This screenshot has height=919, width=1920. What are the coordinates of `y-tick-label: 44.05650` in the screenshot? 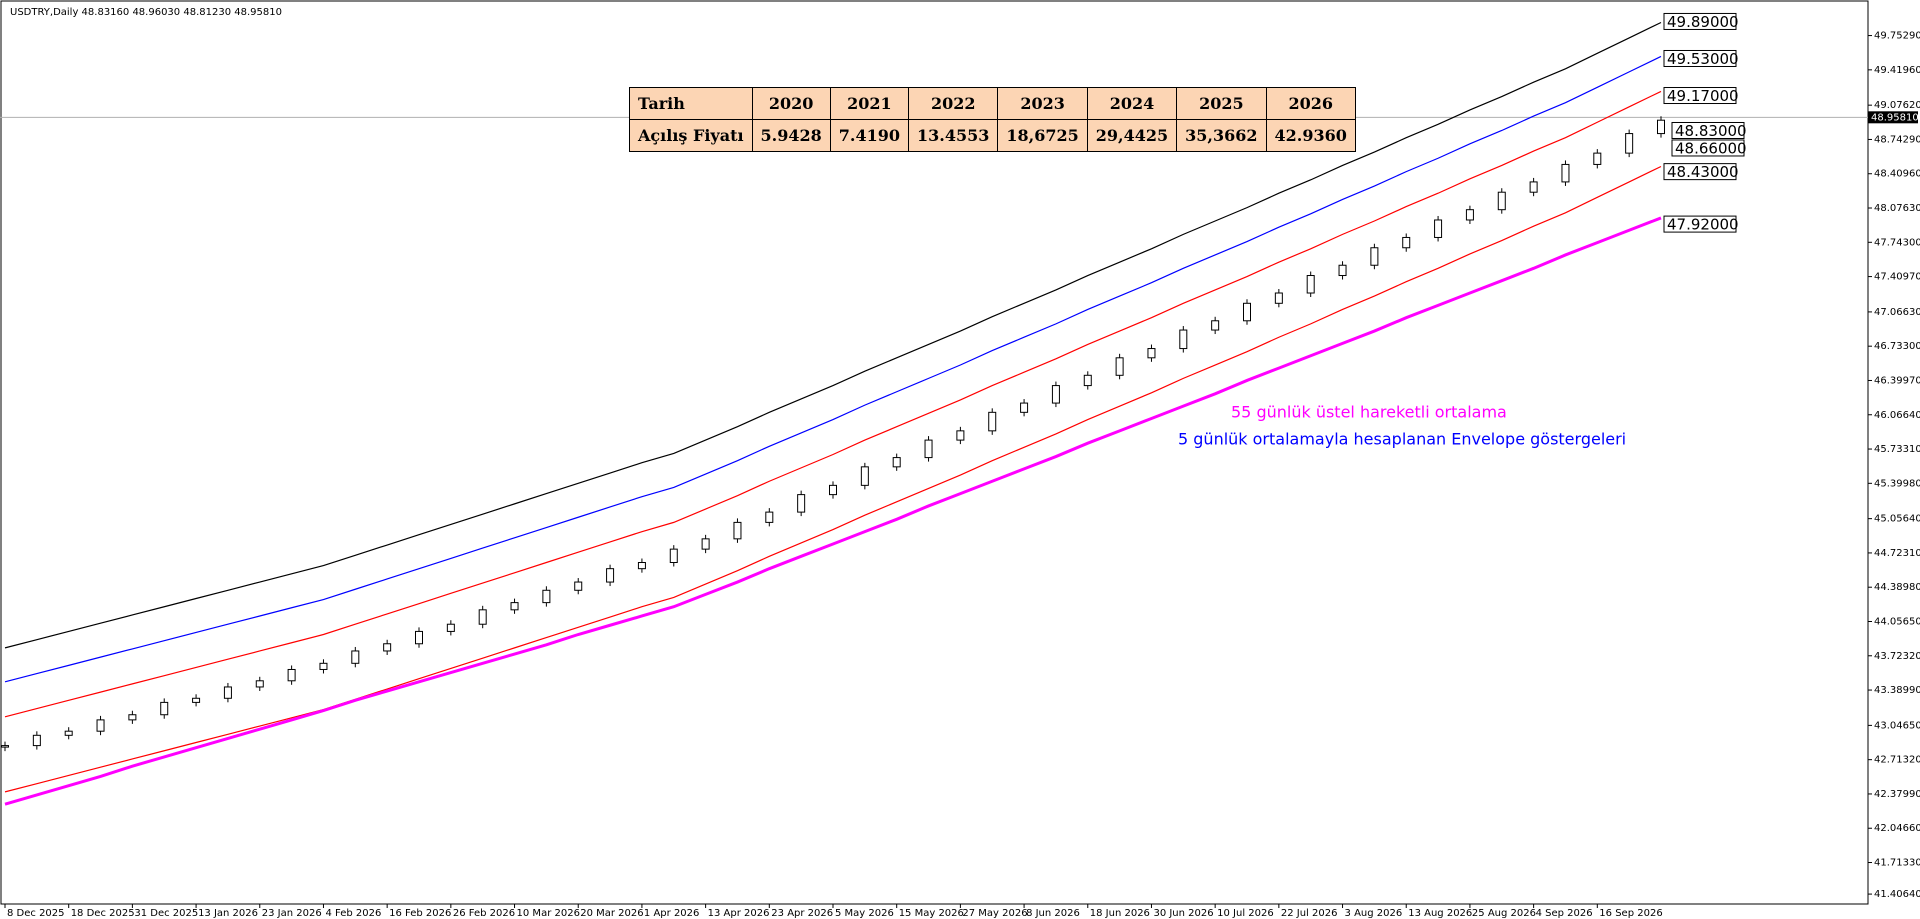 It's located at (1897, 621).